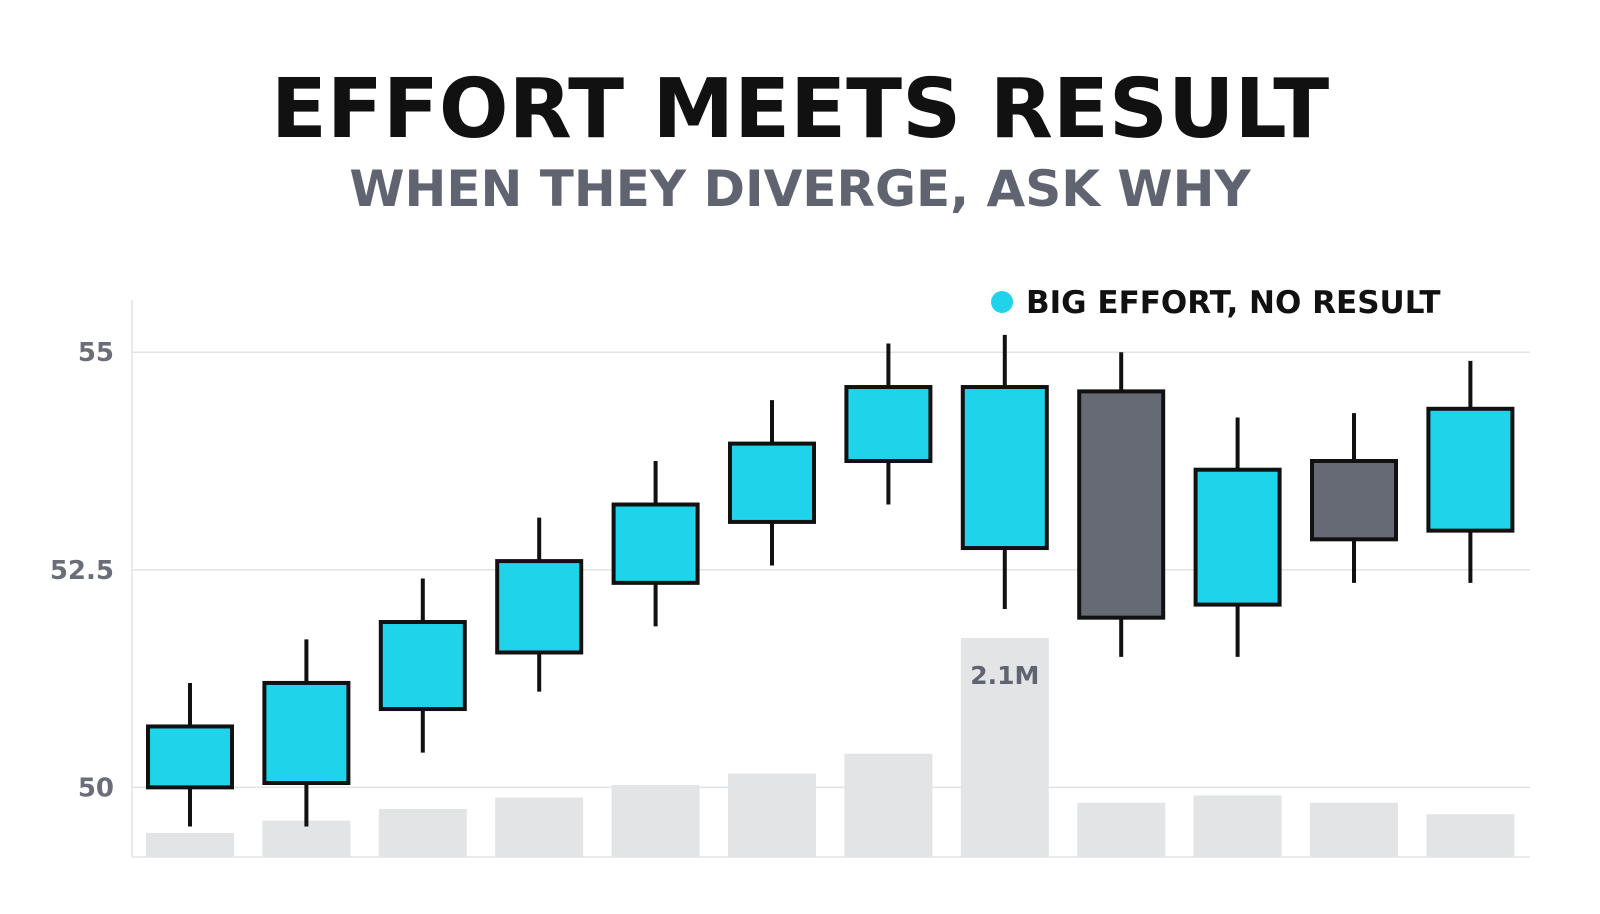 This screenshot has width=1600, height=914. What do you see at coordinates (1004, 675) in the screenshot?
I see `volume-annotation: 2.1M` at bounding box center [1004, 675].